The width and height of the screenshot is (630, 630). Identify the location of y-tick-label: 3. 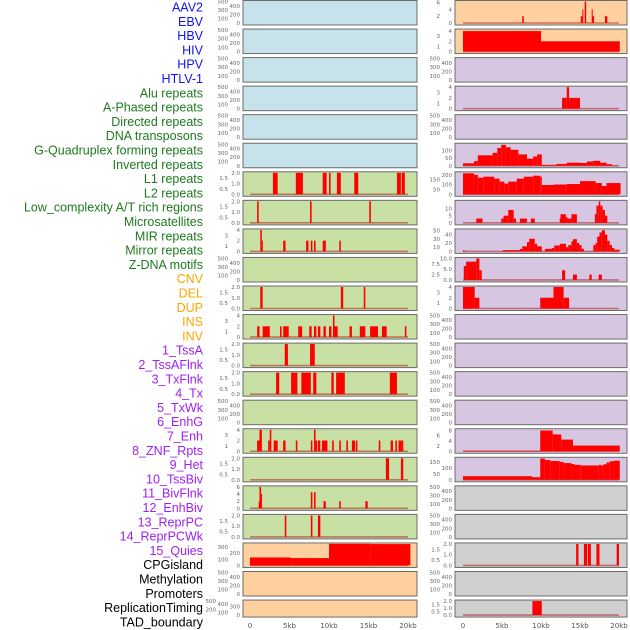
(227, 322).